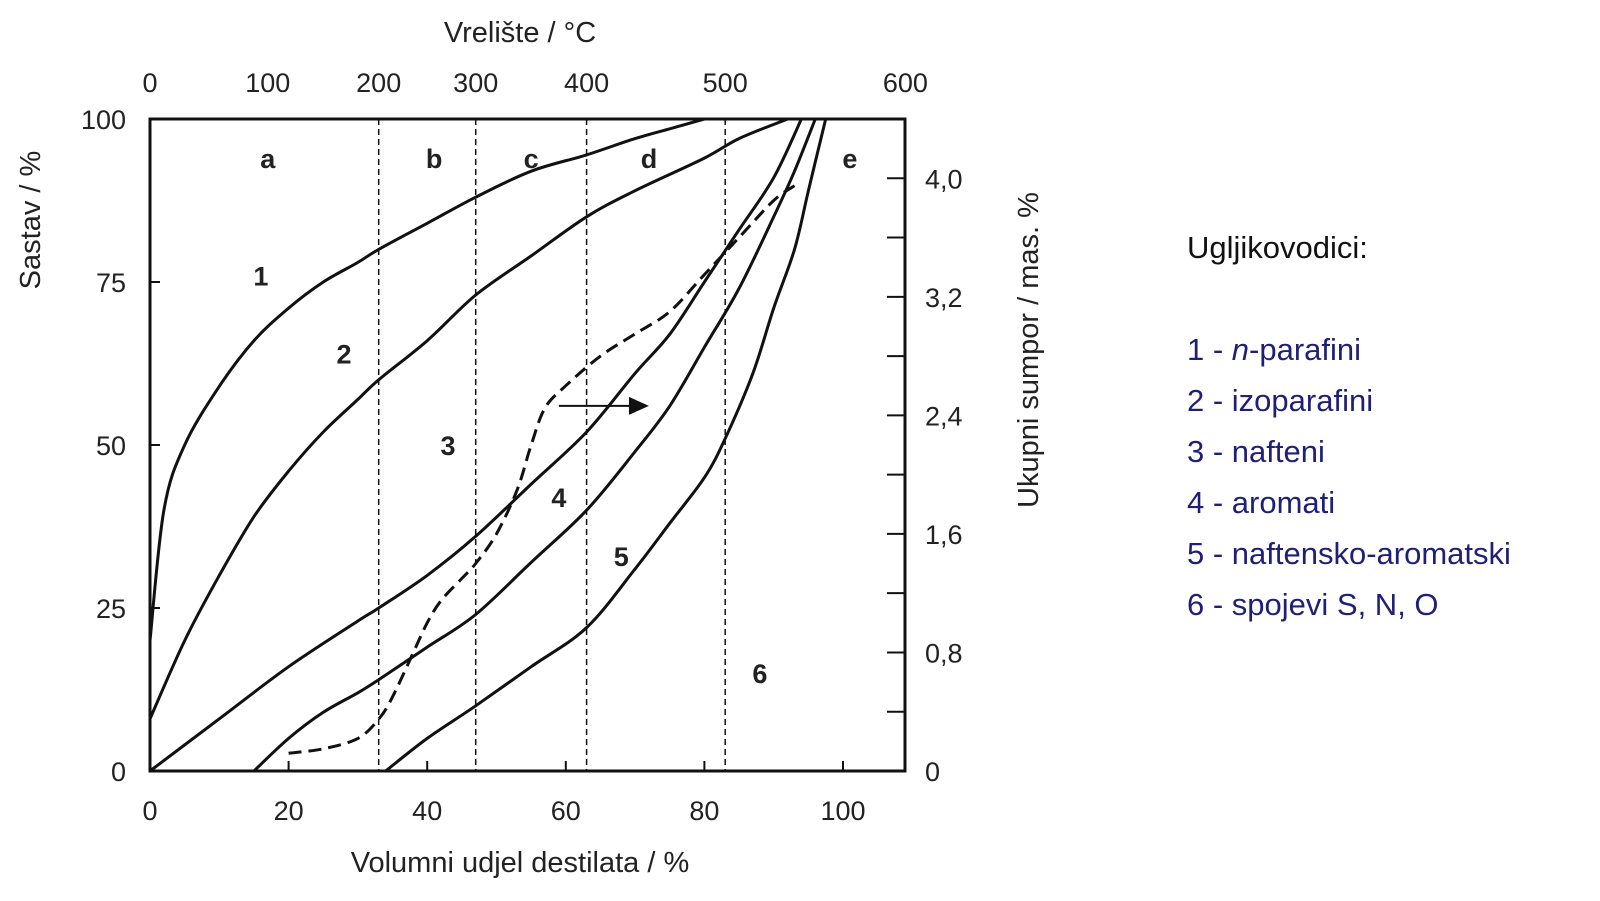 The height and width of the screenshot is (901, 1600). I want to click on right-tick-label-4: 3,2, so click(944, 298).